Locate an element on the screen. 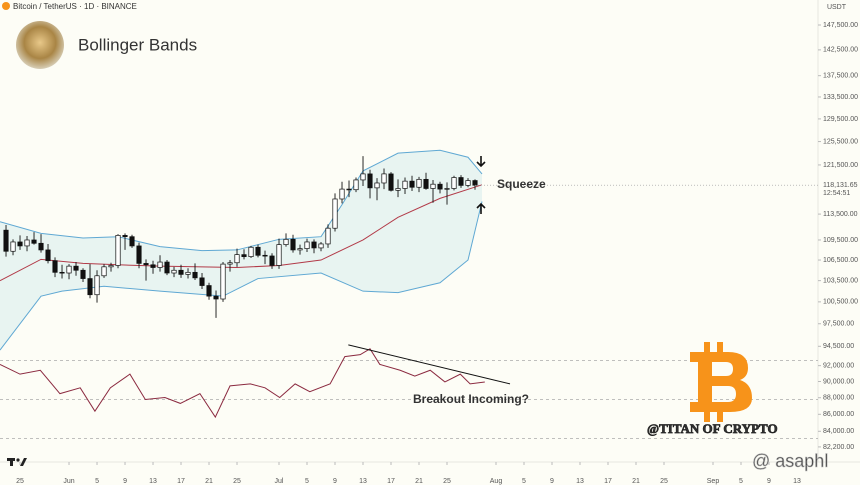  y-tick-label: 109,500.00 is located at coordinates (840, 240).